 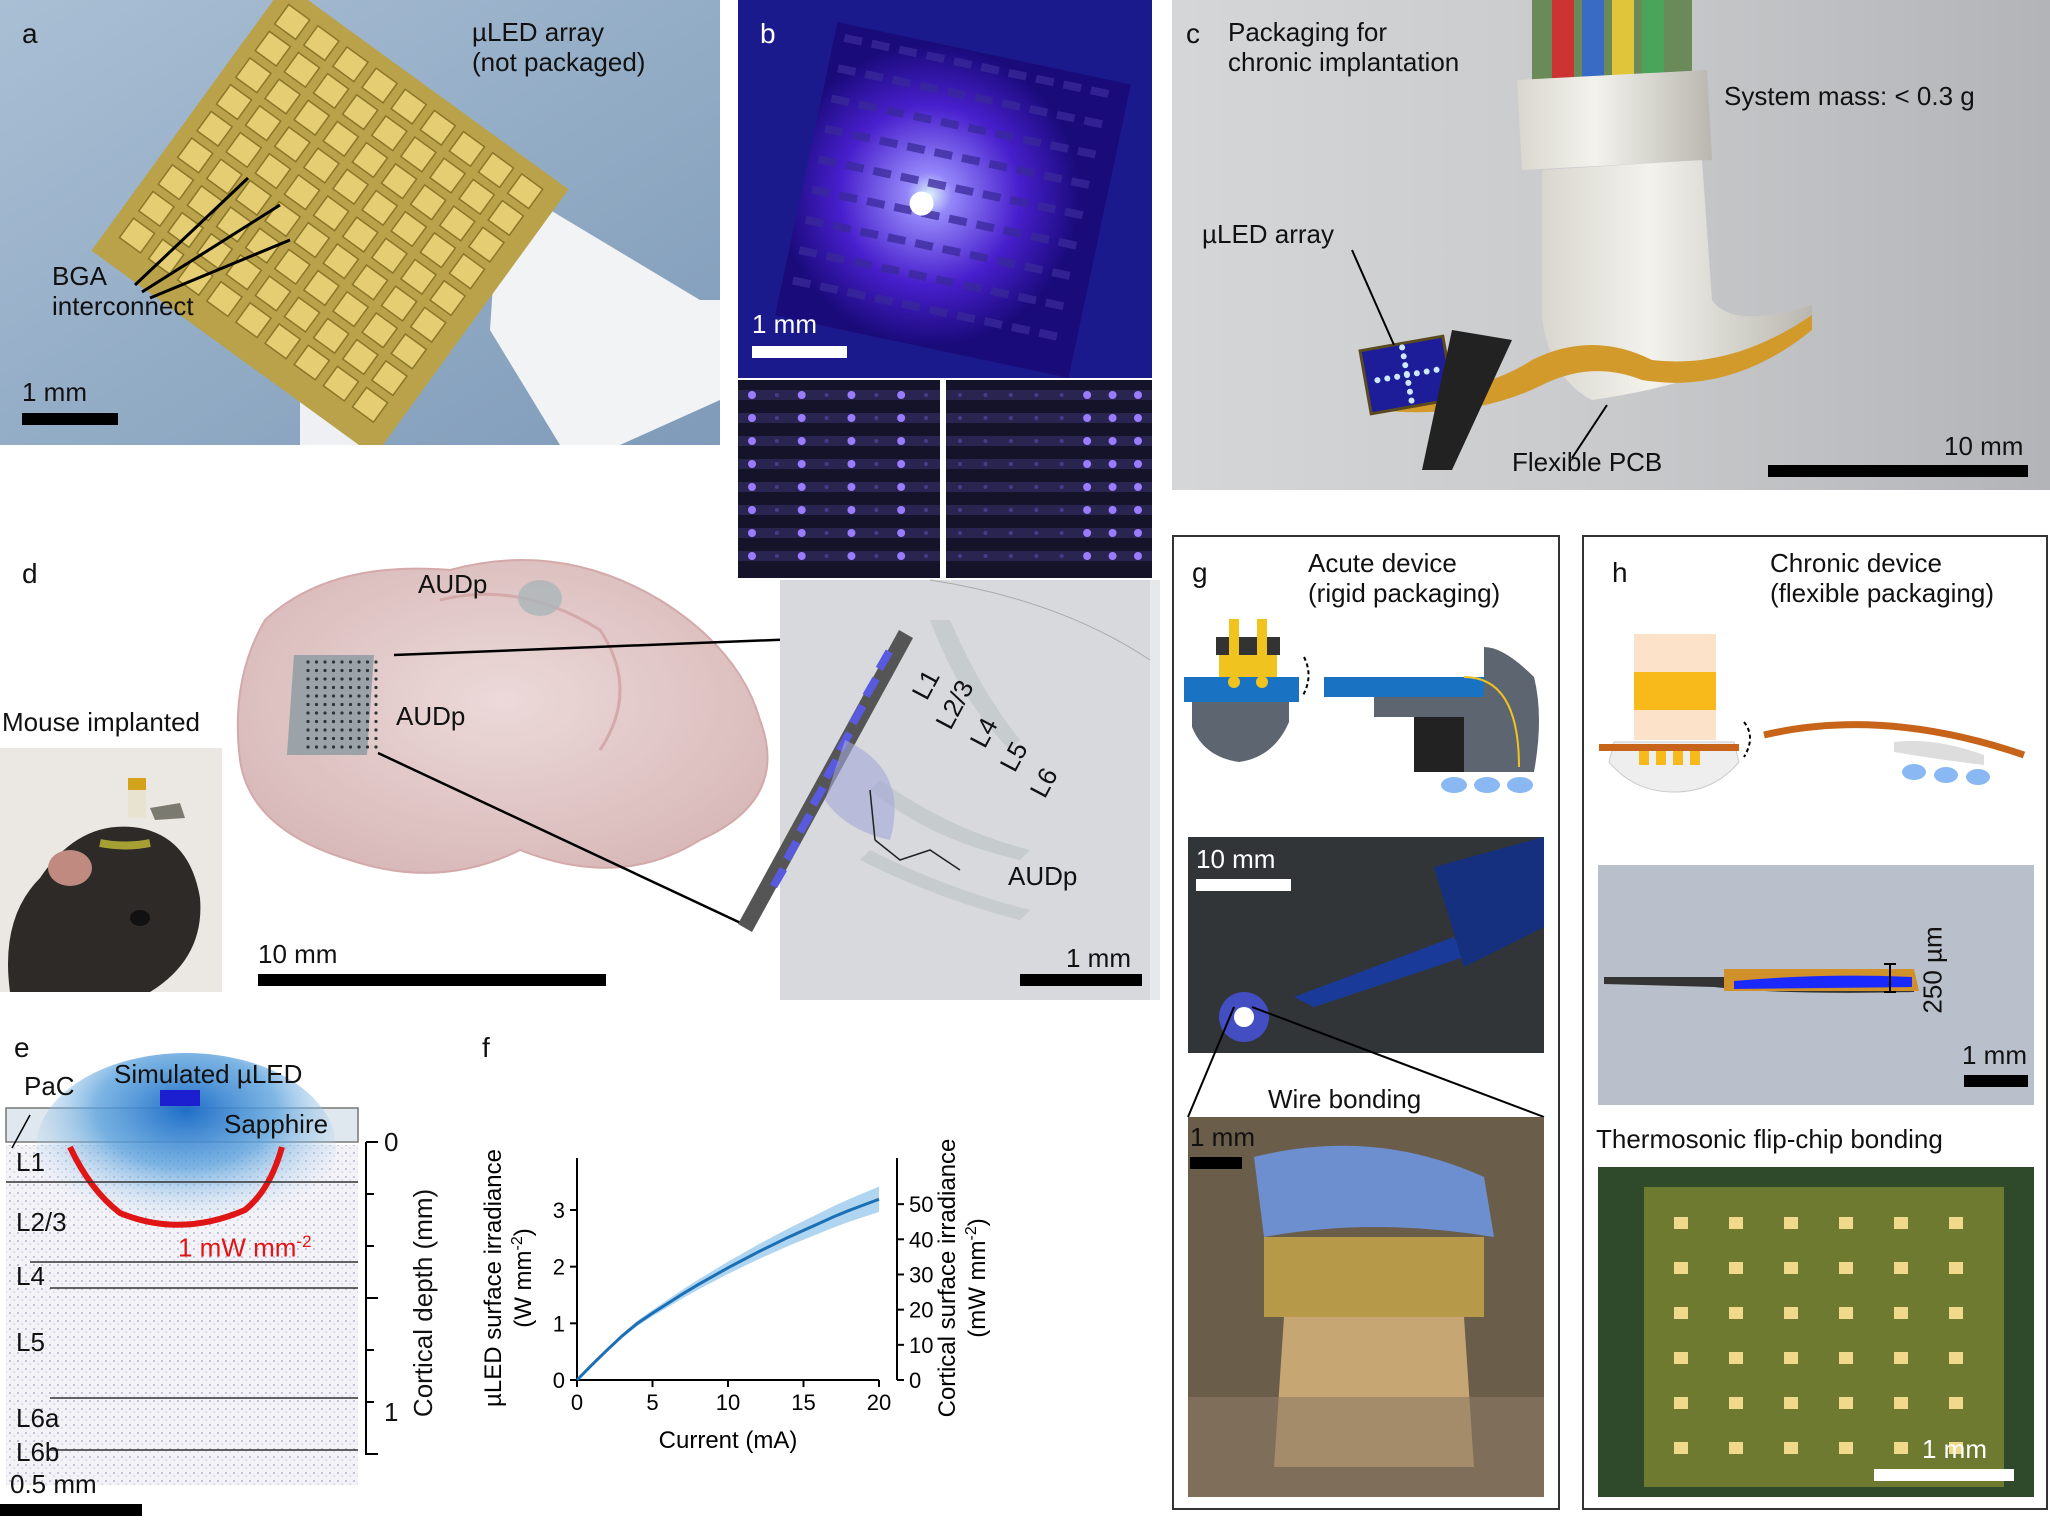 I want to click on panel-h-scale1-label: 1 mm, so click(x=1994, y=1055).